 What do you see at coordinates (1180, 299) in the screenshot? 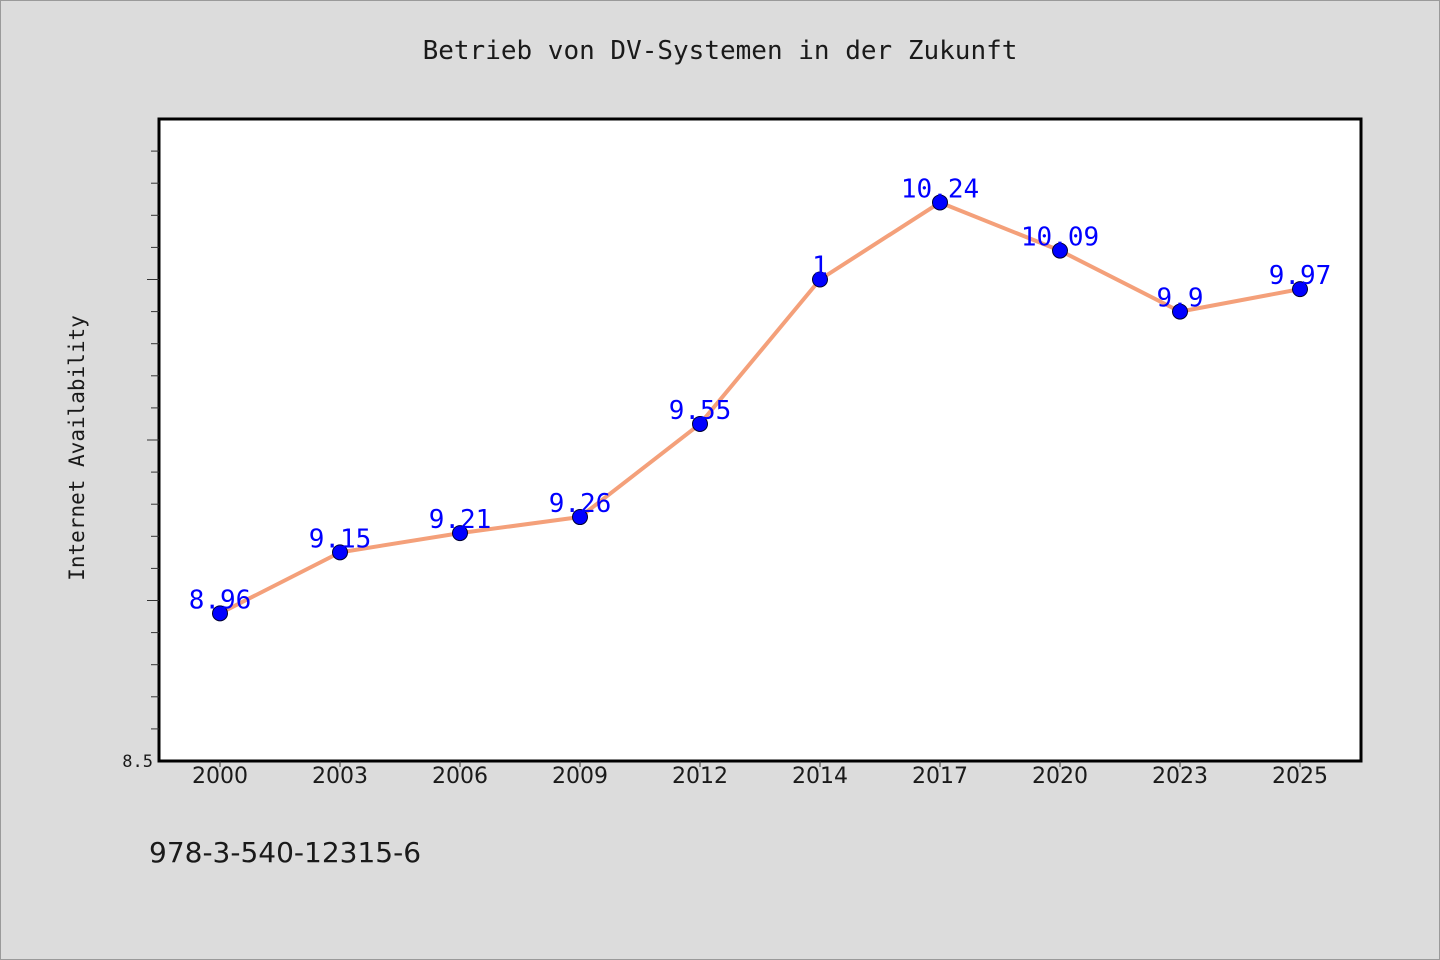
I see `data-label: 9.9` at bounding box center [1180, 299].